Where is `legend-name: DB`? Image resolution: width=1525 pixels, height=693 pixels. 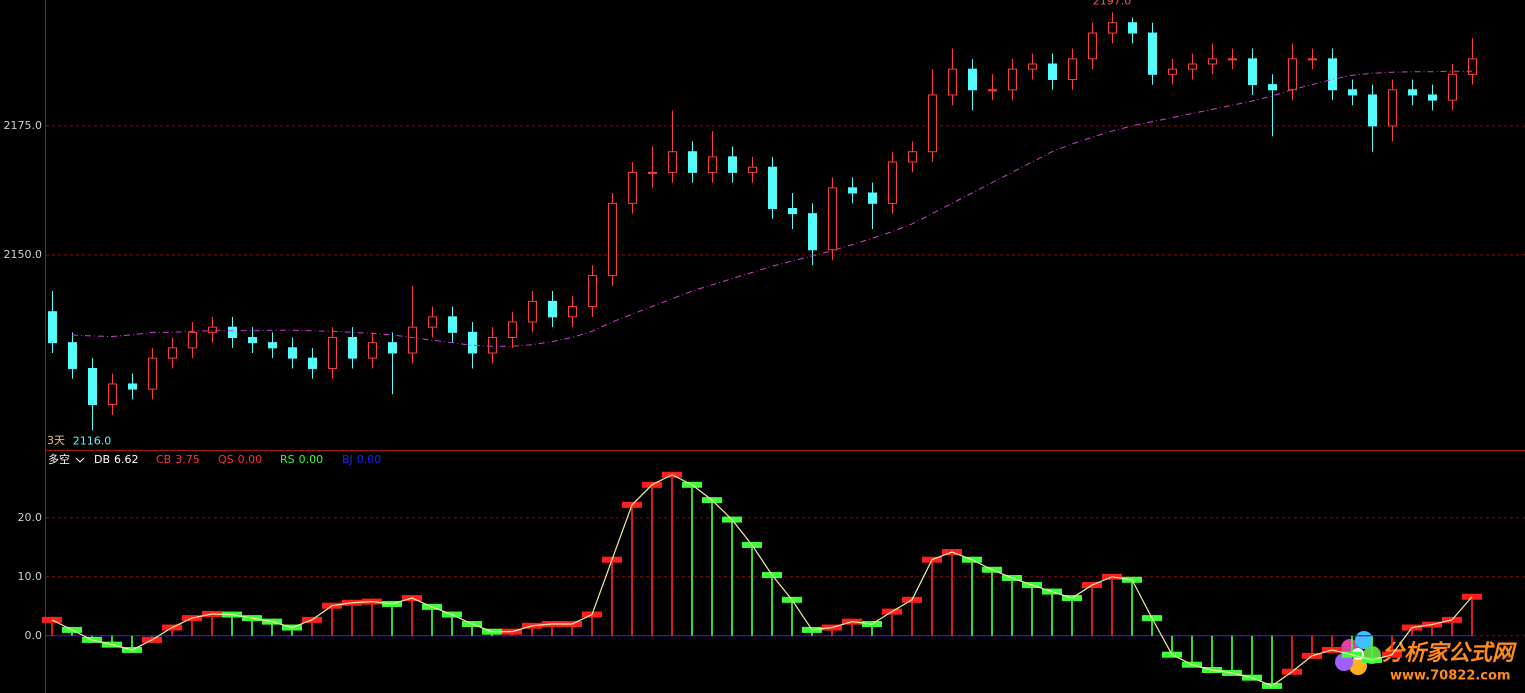 legend-name: DB is located at coordinates (102, 459).